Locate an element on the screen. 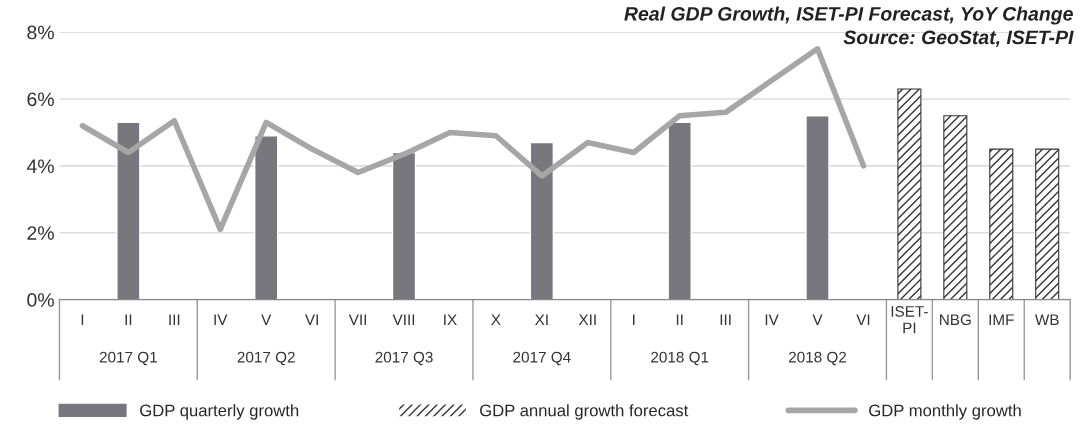 This screenshot has width=1081, height=428. y-tick-label: 6% is located at coordinates (40, 99).